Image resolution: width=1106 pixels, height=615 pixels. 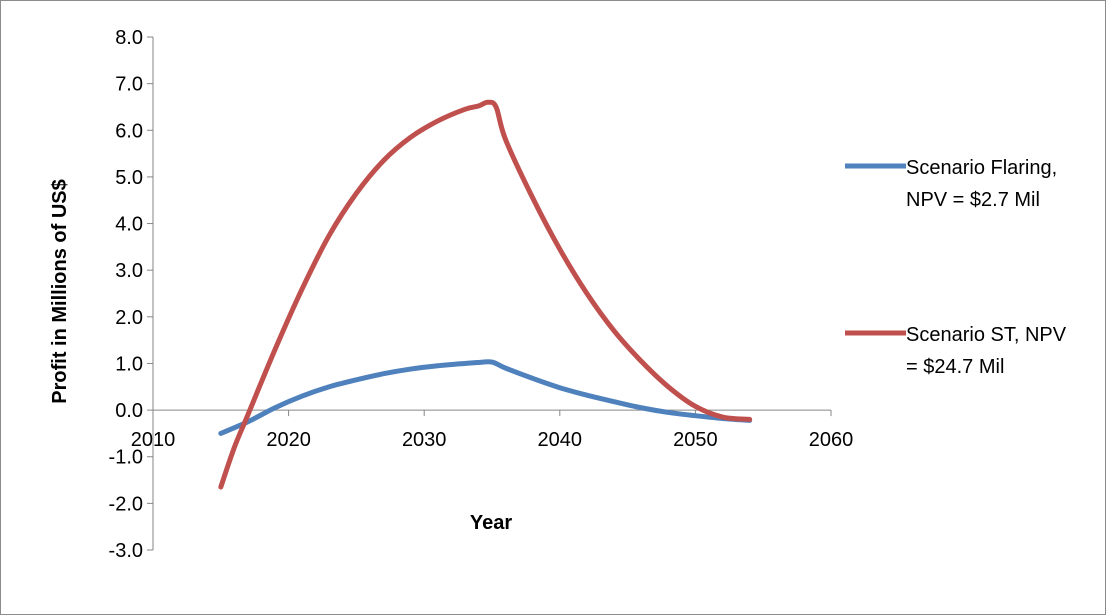 What do you see at coordinates (129, 411) in the screenshot?
I see `y-tick-label: 0.0` at bounding box center [129, 411].